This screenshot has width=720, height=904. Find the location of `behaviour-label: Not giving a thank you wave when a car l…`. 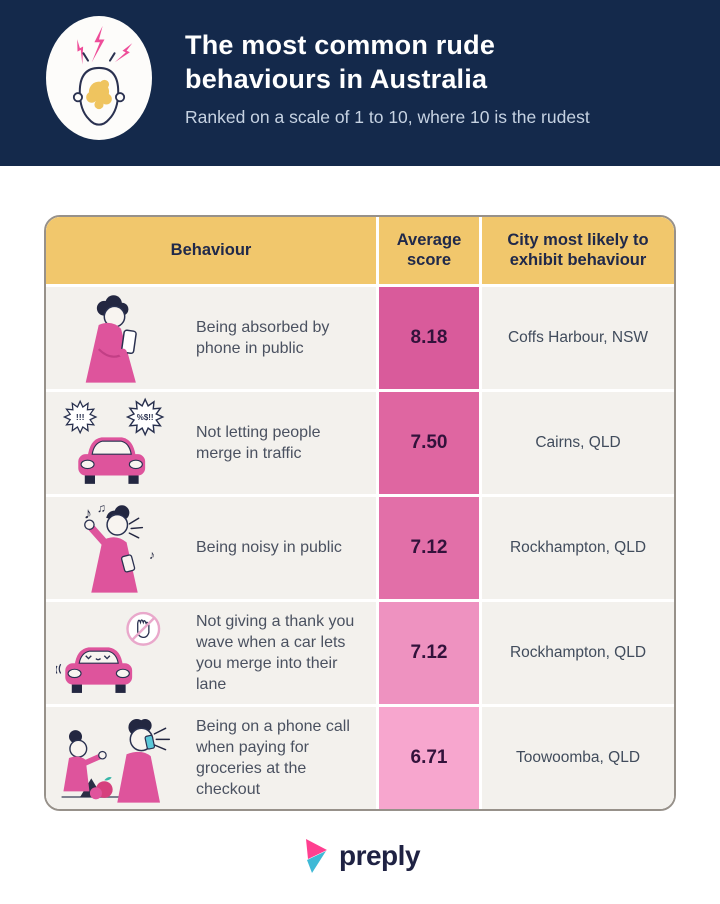

behaviour-label: Not giving a thank you wave when a car l… is located at coordinates (275, 653).